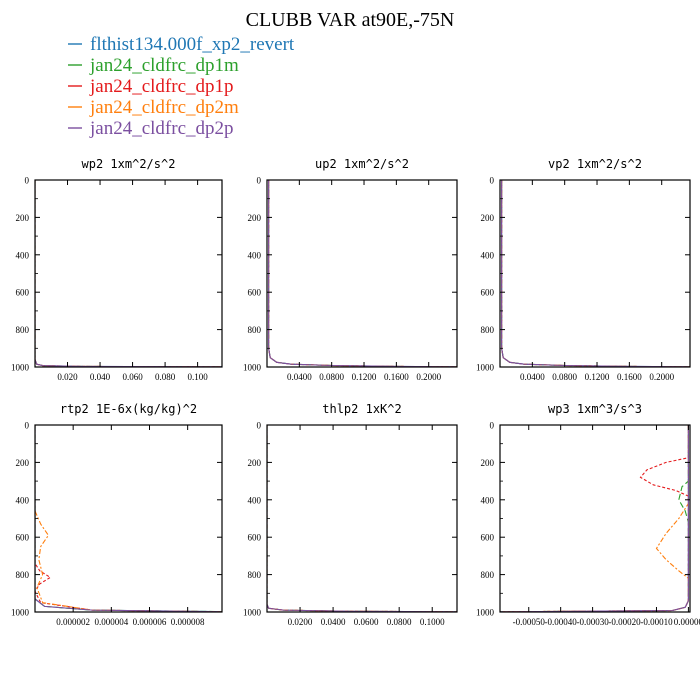  Describe the element at coordinates (128, 409) in the screenshot. I see `panel-title: rtp2 1E-6x(kg/kg)^2` at that location.